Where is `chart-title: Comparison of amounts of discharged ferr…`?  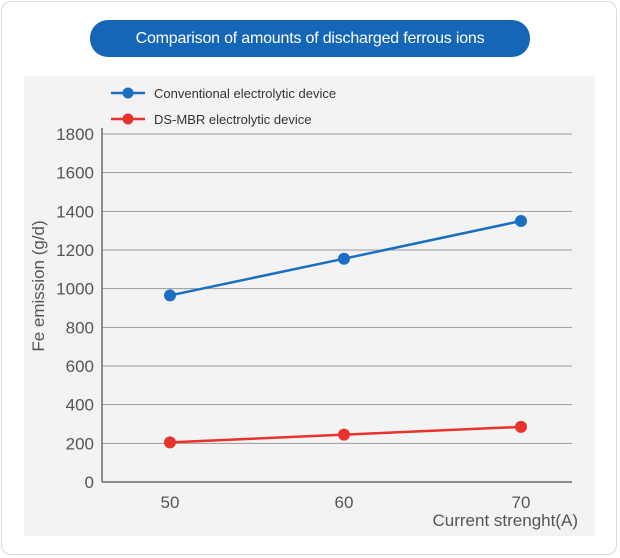
chart-title: Comparison of amounts of discharged ferr… is located at coordinates (310, 38).